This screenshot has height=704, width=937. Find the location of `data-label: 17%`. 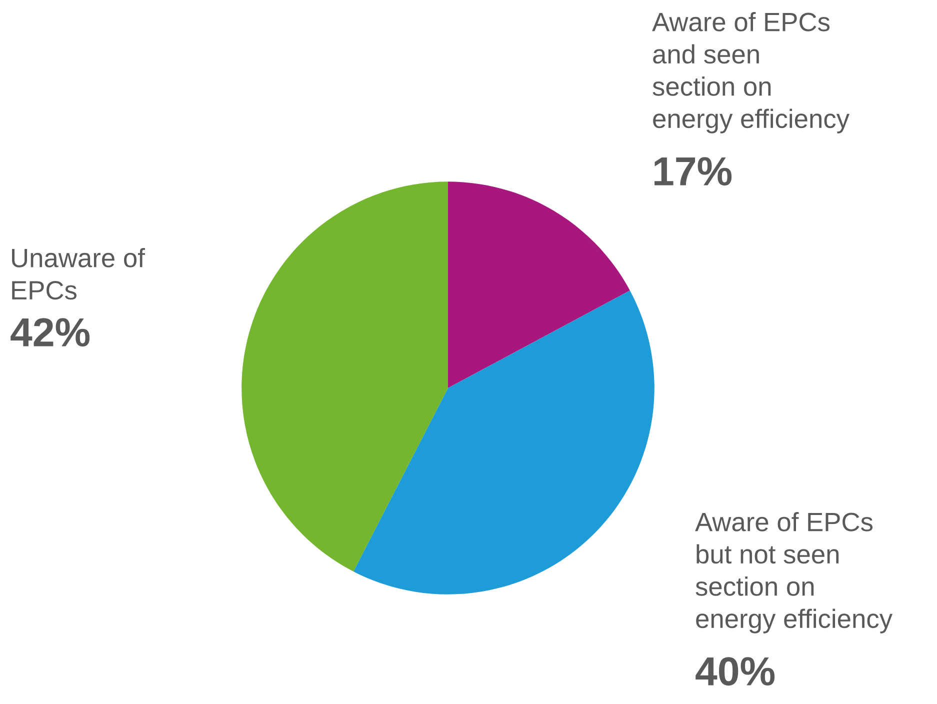

data-label: 17% is located at coordinates (693, 171).